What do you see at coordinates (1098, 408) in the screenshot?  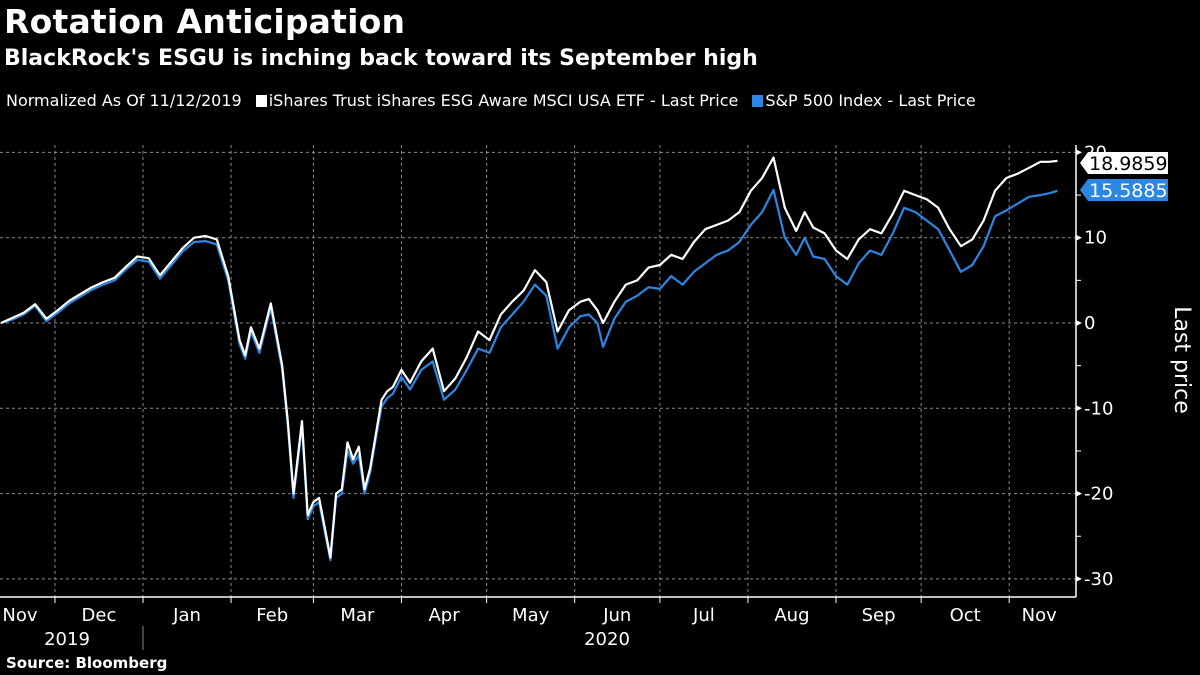 I see `y-tick-label: -10` at bounding box center [1098, 408].